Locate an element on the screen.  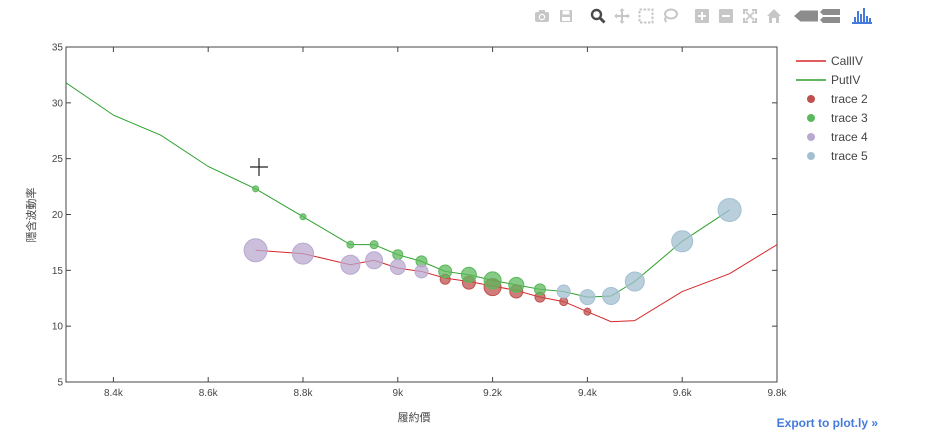
modebar is located at coordinates (702, 16).